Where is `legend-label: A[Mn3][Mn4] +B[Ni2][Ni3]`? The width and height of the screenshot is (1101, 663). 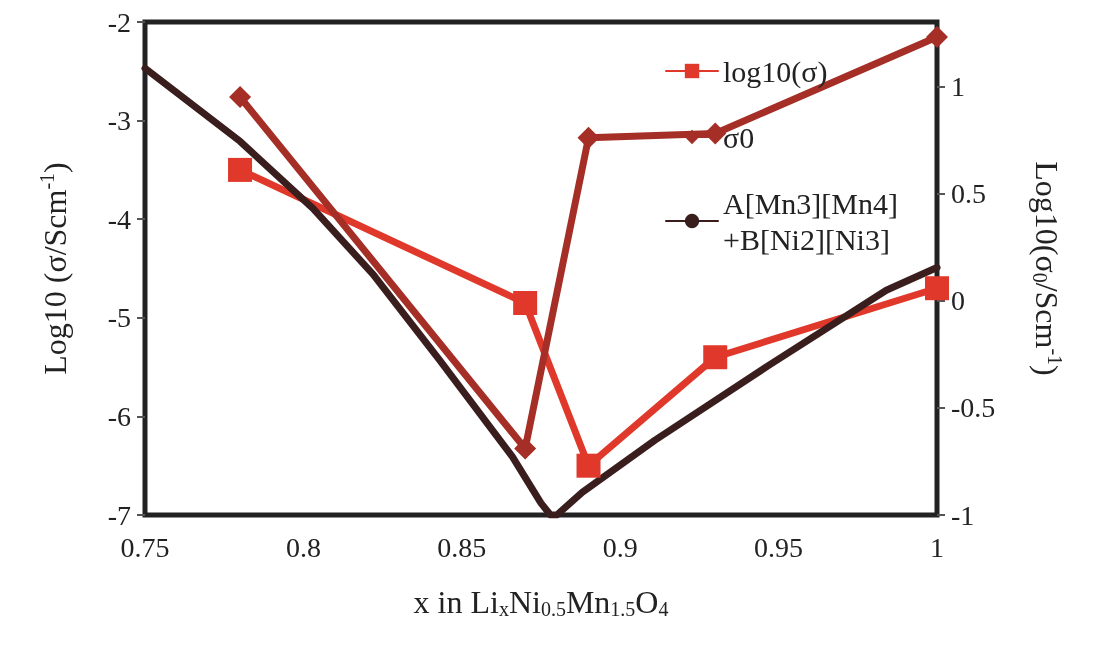 legend-label: A[Mn3][Mn4] +B[Ni2][Ni3] is located at coordinates (811, 221).